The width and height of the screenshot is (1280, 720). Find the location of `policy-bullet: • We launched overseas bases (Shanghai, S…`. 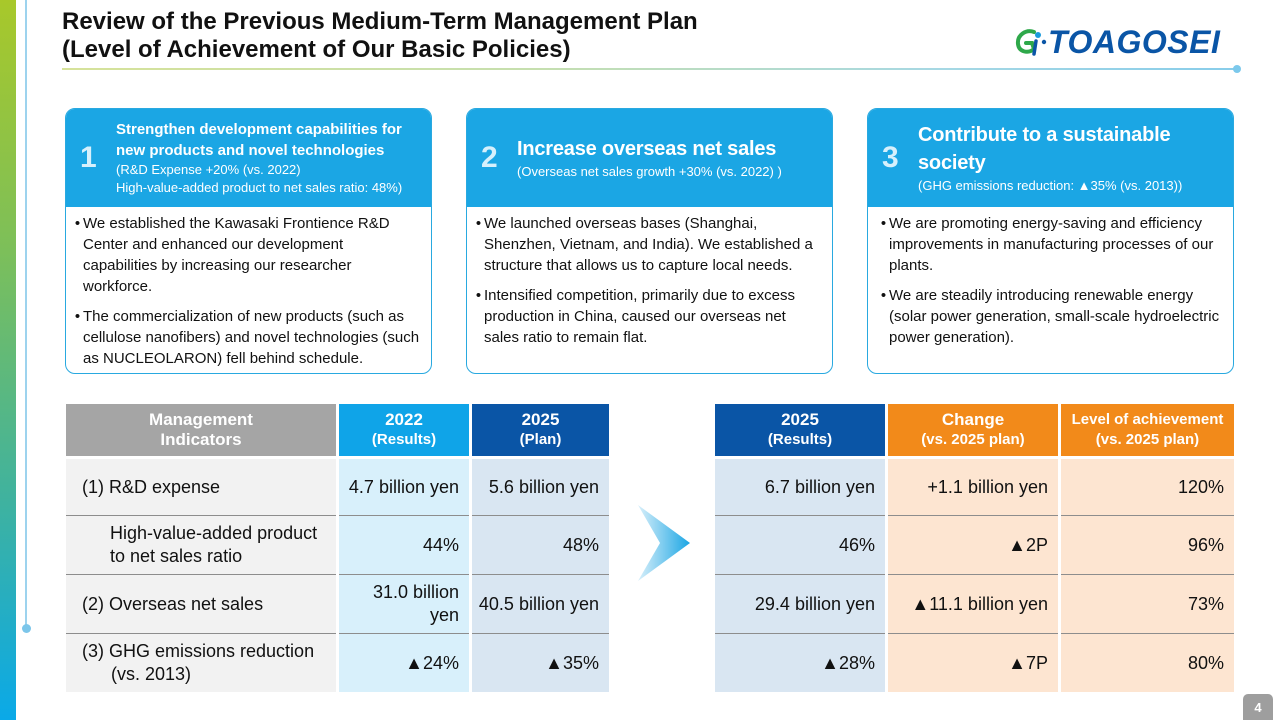

policy-bullet: • We launched overseas bases (Shanghai, S… is located at coordinates (647, 244).